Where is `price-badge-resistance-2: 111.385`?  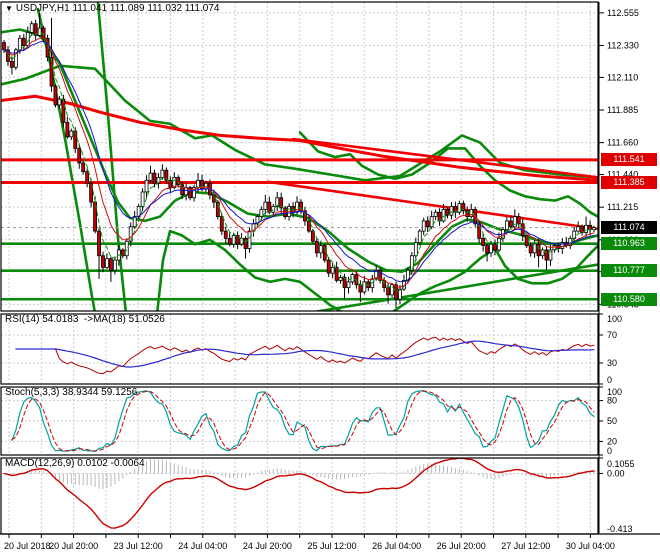 price-badge-resistance-2: 111.385 is located at coordinates (629, 182).